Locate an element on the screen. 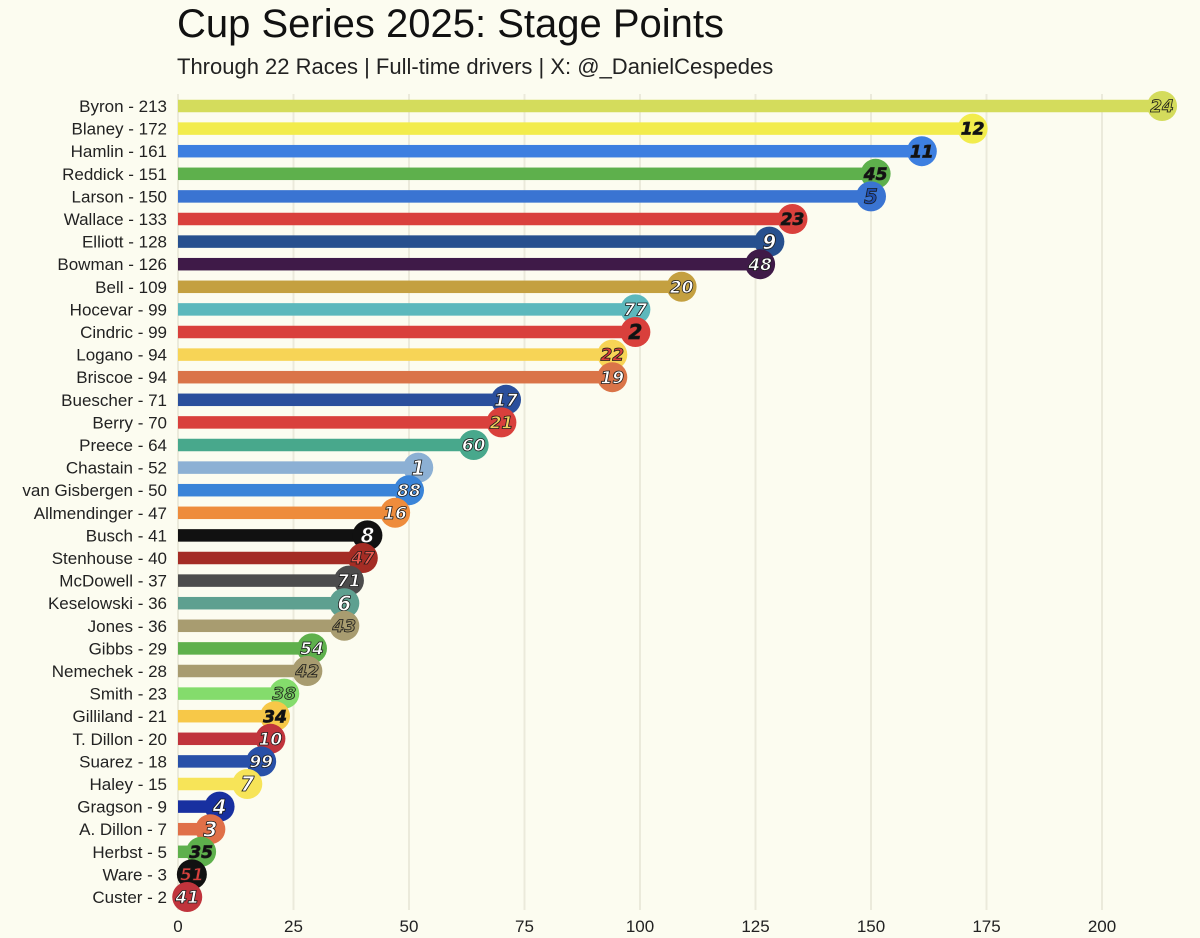 This screenshot has height=938, width=1200. bar-row: van Gisbergen - 50 88 is located at coordinates (223, 490).